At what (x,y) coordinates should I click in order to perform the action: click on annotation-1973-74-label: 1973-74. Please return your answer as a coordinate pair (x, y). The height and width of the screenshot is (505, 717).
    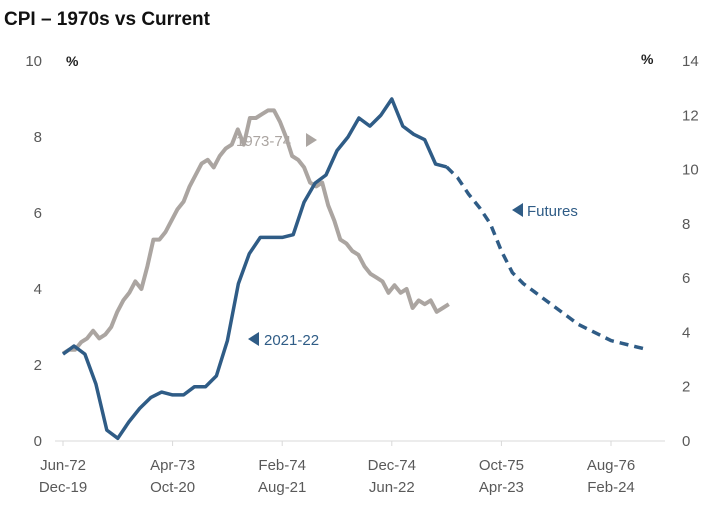
    Looking at the image, I should click on (263, 141).